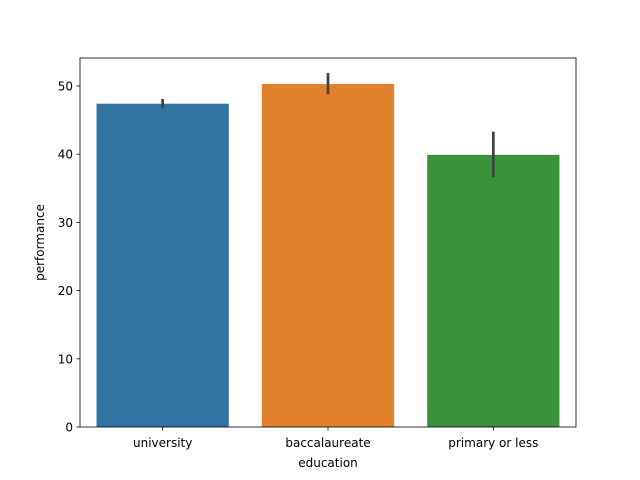 This screenshot has width=640, height=480. What do you see at coordinates (65, 155) in the screenshot?
I see `y-tick-label: 40` at bounding box center [65, 155].